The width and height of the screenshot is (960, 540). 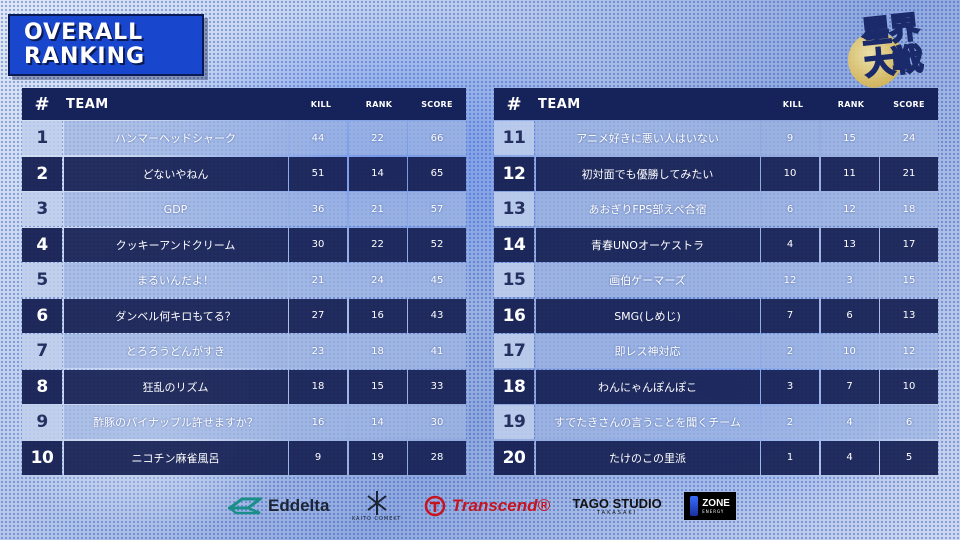 What do you see at coordinates (514, 422) in the screenshot?
I see `rank-number: 19` at bounding box center [514, 422].